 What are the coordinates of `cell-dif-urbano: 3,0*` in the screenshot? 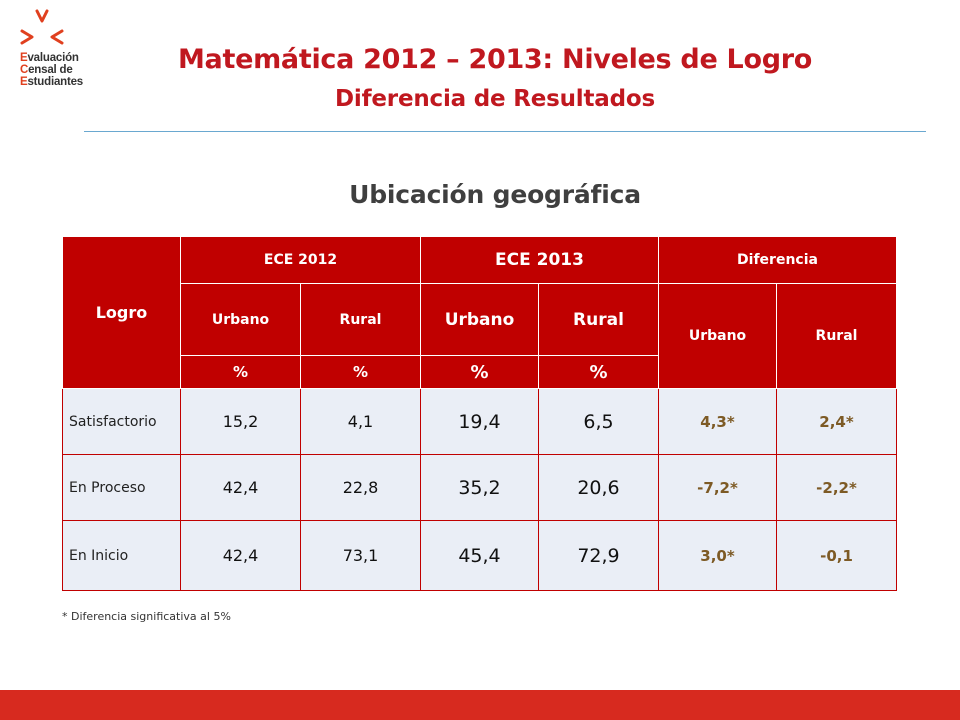 It's located at (717, 555).